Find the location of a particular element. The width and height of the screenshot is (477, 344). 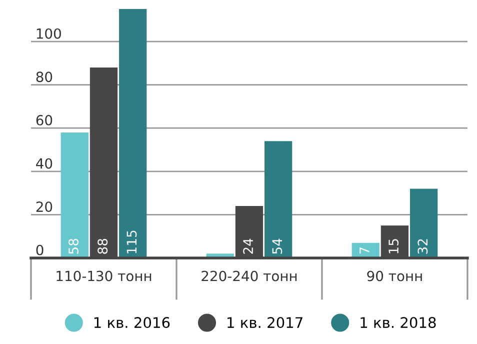

x-tick-label: 220-240 тонн is located at coordinates (249, 276).